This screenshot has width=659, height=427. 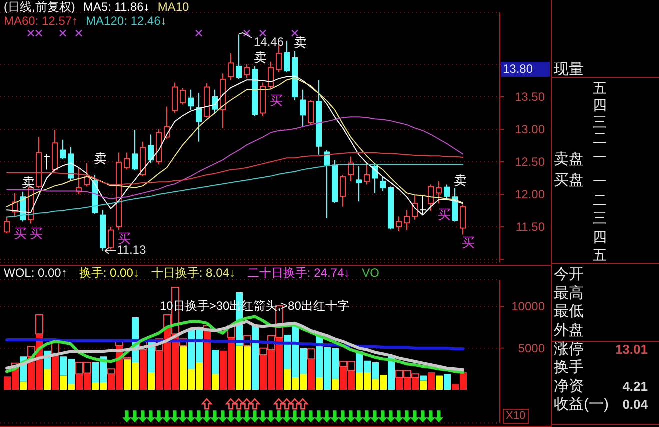 I want to click on text: MA120: 12.46↓, so click(x=126, y=21).